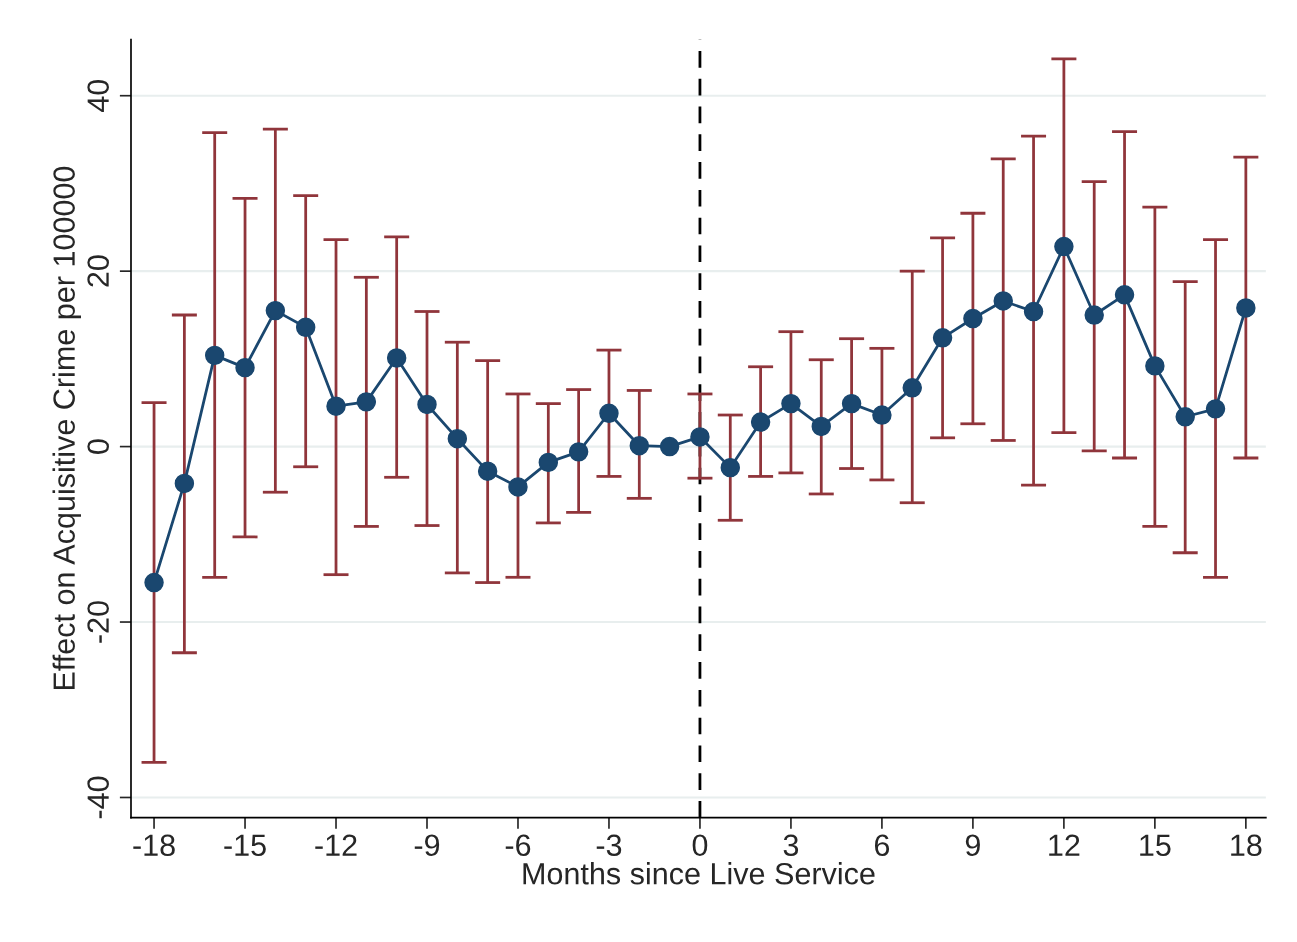 The height and width of the screenshot is (942, 1297). Describe the element at coordinates (154, 845) in the screenshot. I see `x-tick-label: -18` at that location.